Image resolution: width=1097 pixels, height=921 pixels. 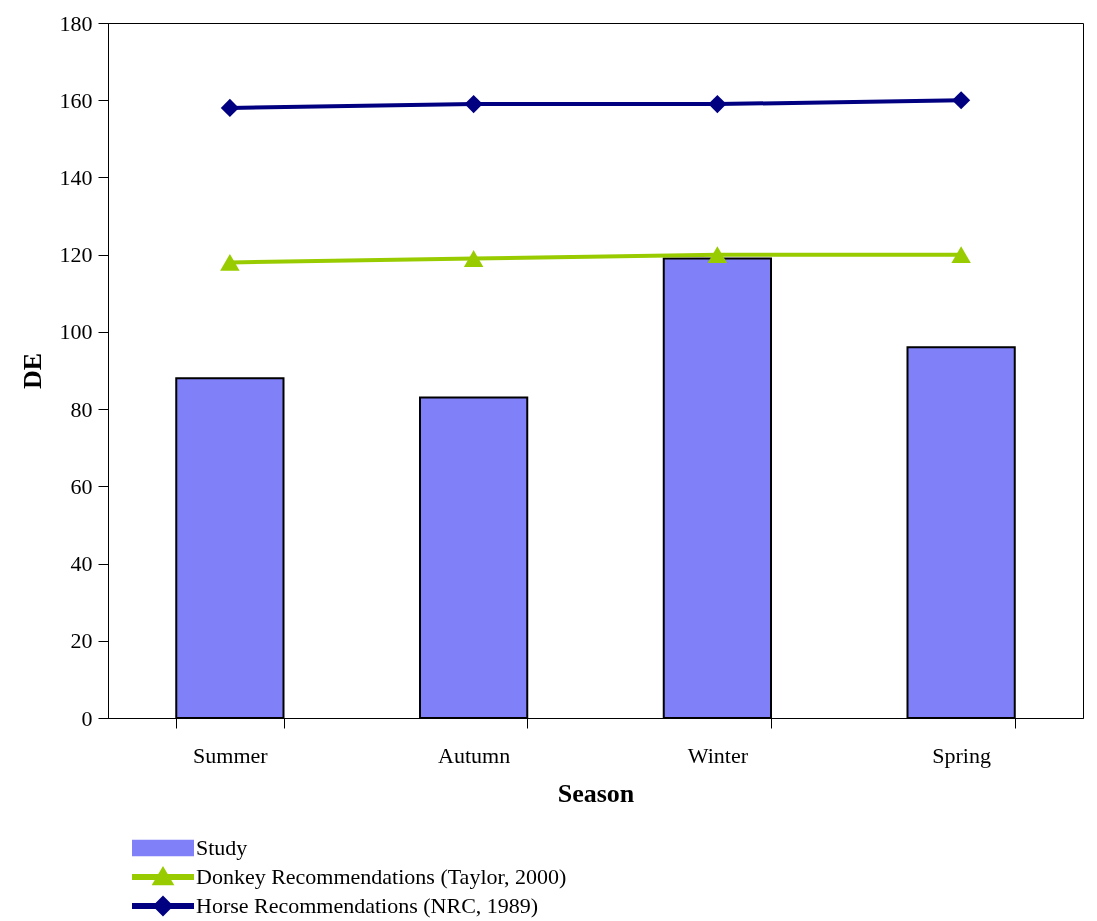 What do you see at coordinates (381, 876) in the screenshot?
I see `legend-label: Donkey Recommendations (Taylor, 2000)` at bounding box center [381, 876].